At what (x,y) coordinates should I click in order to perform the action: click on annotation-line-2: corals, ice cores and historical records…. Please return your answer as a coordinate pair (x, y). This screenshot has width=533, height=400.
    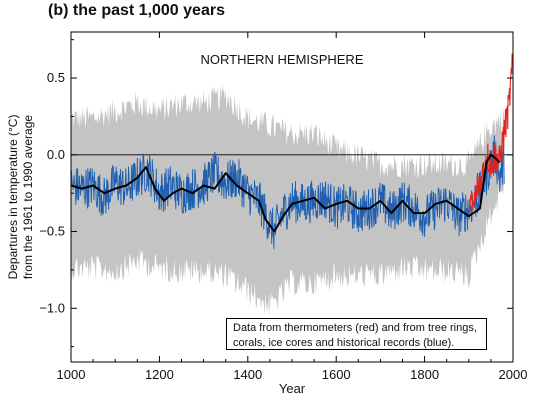
    Looking at the image, I should click on (344, 343).